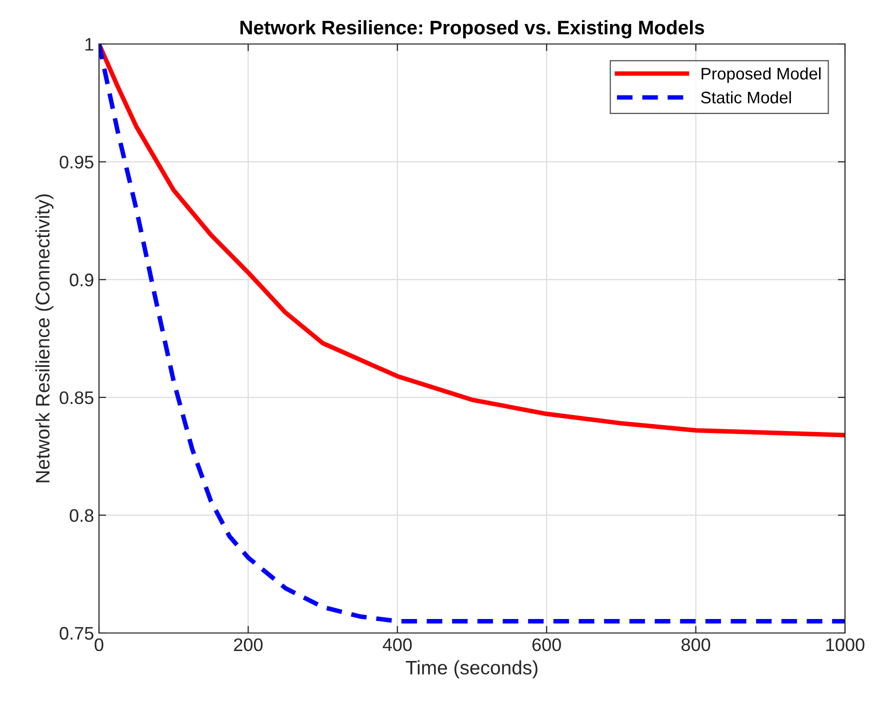 This screenshot has height=704, width=873. What do you see at coordinates (746, 97) in the screenshot?
I see `legend-label: Static Model` at bounding box center [746, 97].